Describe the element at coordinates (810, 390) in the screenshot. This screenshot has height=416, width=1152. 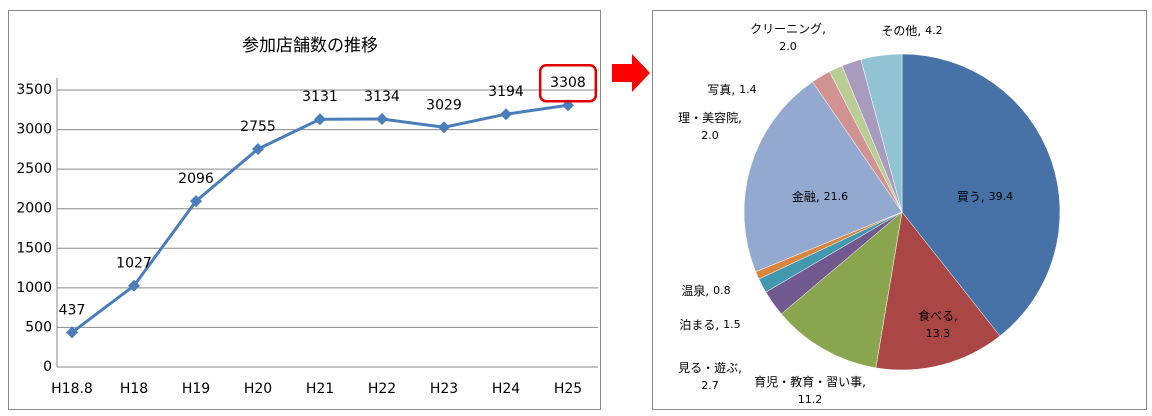
I see `data-label: 育児・教育・習い事, 11.2` at that location.